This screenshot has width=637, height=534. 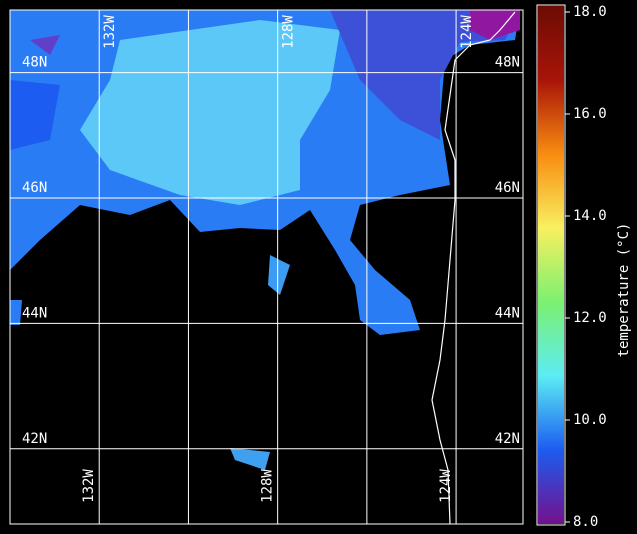 What do you see at coordinates (473, 268) in the screenshot?
I see `coastline` at bounding box center [473, 268].